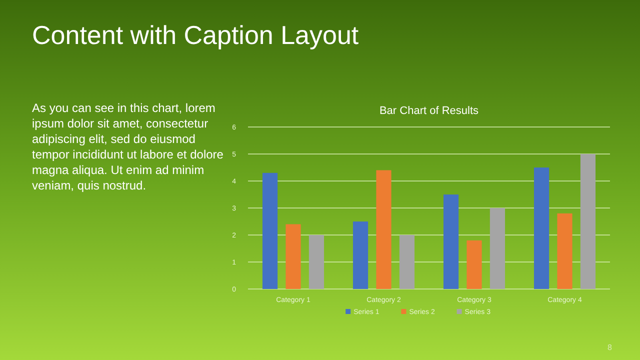 The width and height of the screenshot is (640, 360). Describe the element at coordinates (429, 111) in the screenshot. I see `chart-title: Bar Chart of Results` at that location.